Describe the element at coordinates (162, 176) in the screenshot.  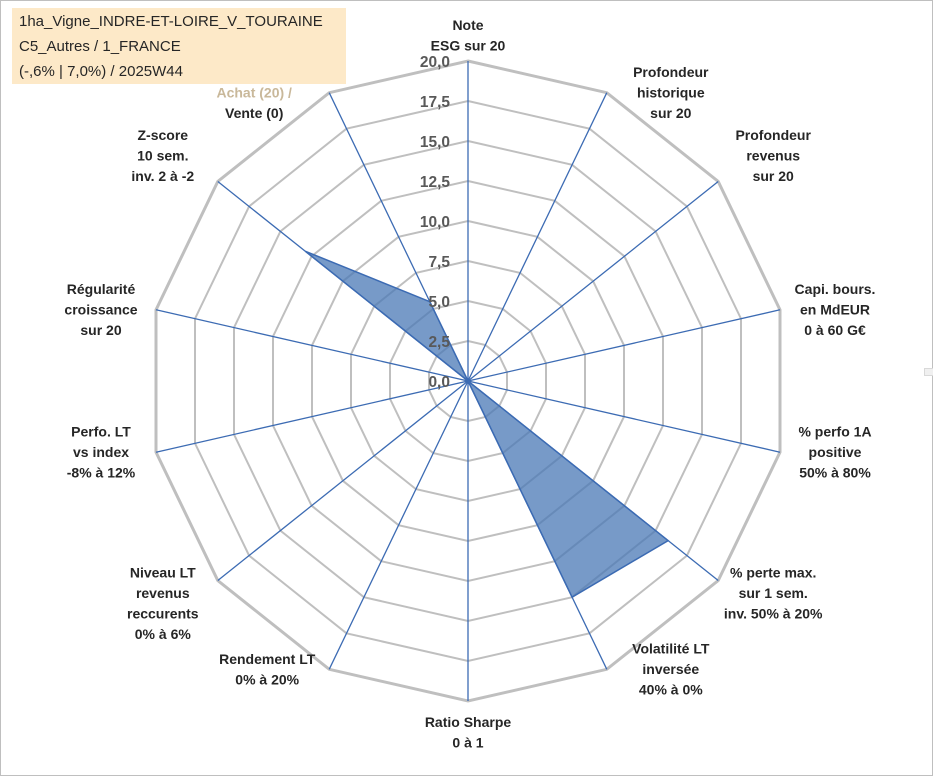
I see `axis-label-12: inv. 2 à -2` at that location.